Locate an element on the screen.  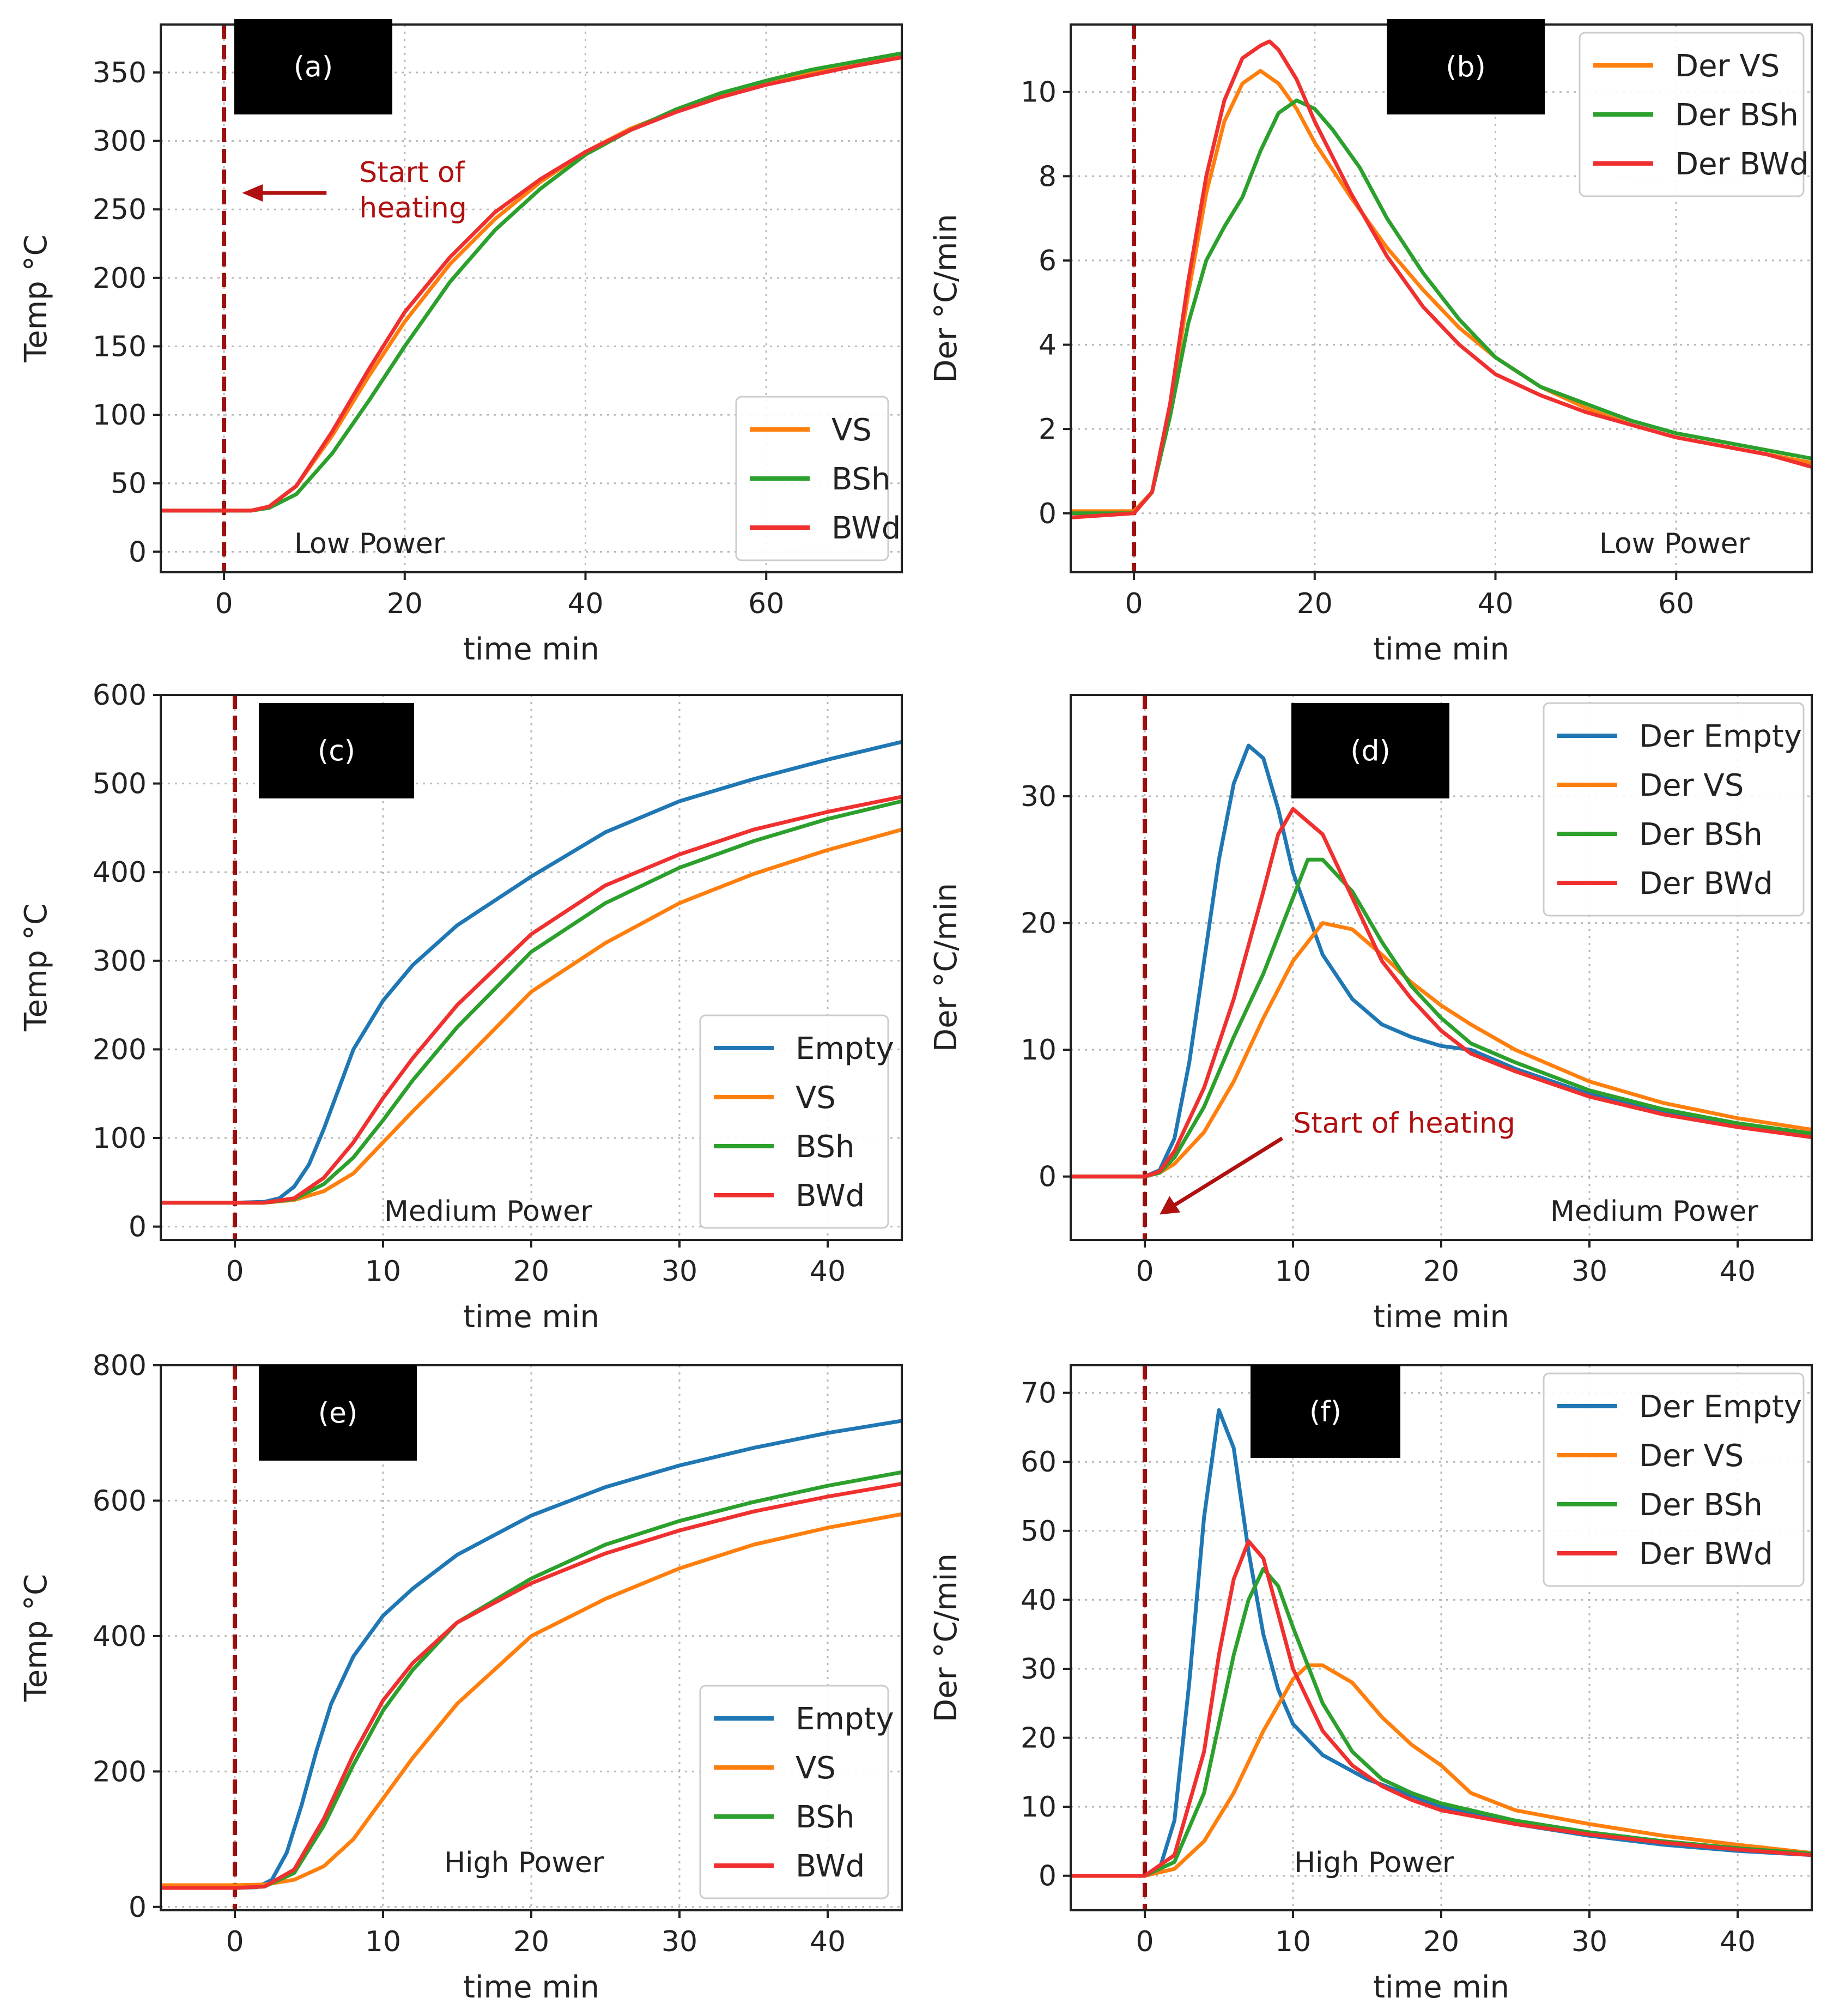
y-tick-label: 400 is located at coordinates (120, 873).